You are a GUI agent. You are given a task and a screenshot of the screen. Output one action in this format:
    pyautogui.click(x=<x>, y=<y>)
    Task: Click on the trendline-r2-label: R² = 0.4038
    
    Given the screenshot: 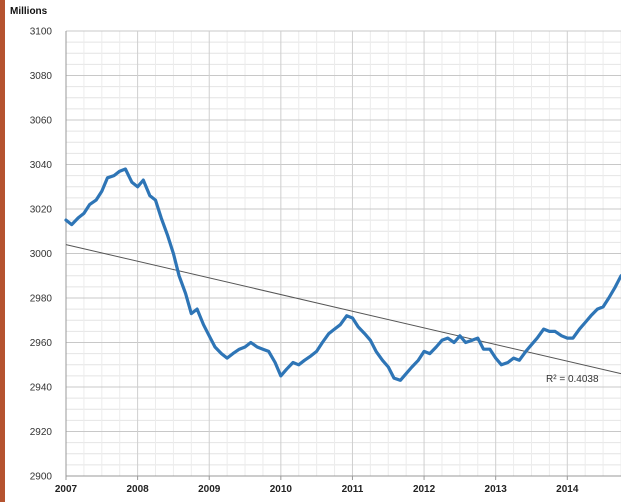 What is the action you would take?
    pyautogui.click(x=572, y=379)
    